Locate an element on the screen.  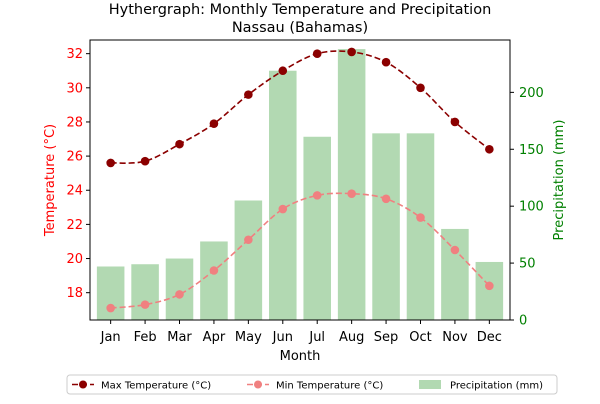
y-right-tick-label: 50 is located at coordinates (527, 264).